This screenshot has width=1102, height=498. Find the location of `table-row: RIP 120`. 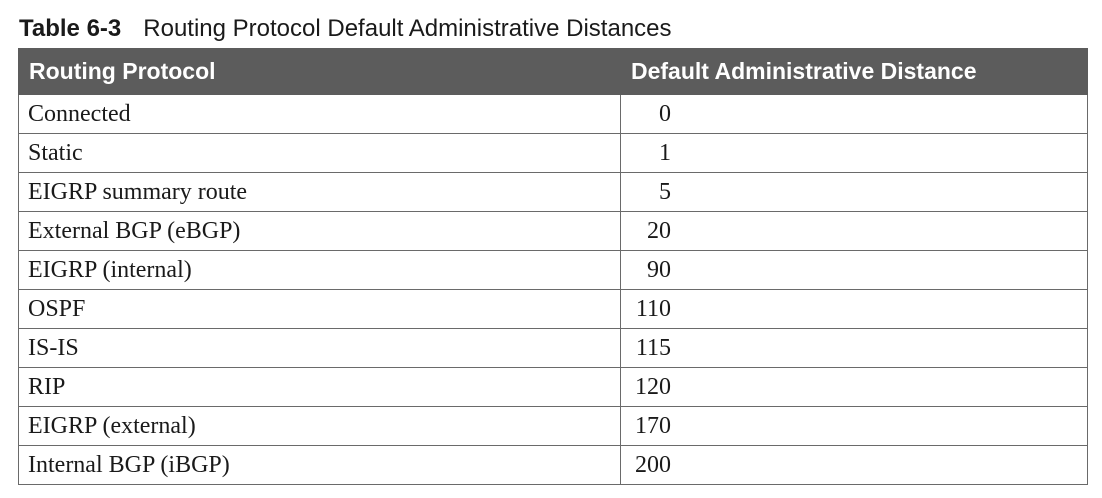

table-row: RIP 120 is located at coordinates (553, 387).